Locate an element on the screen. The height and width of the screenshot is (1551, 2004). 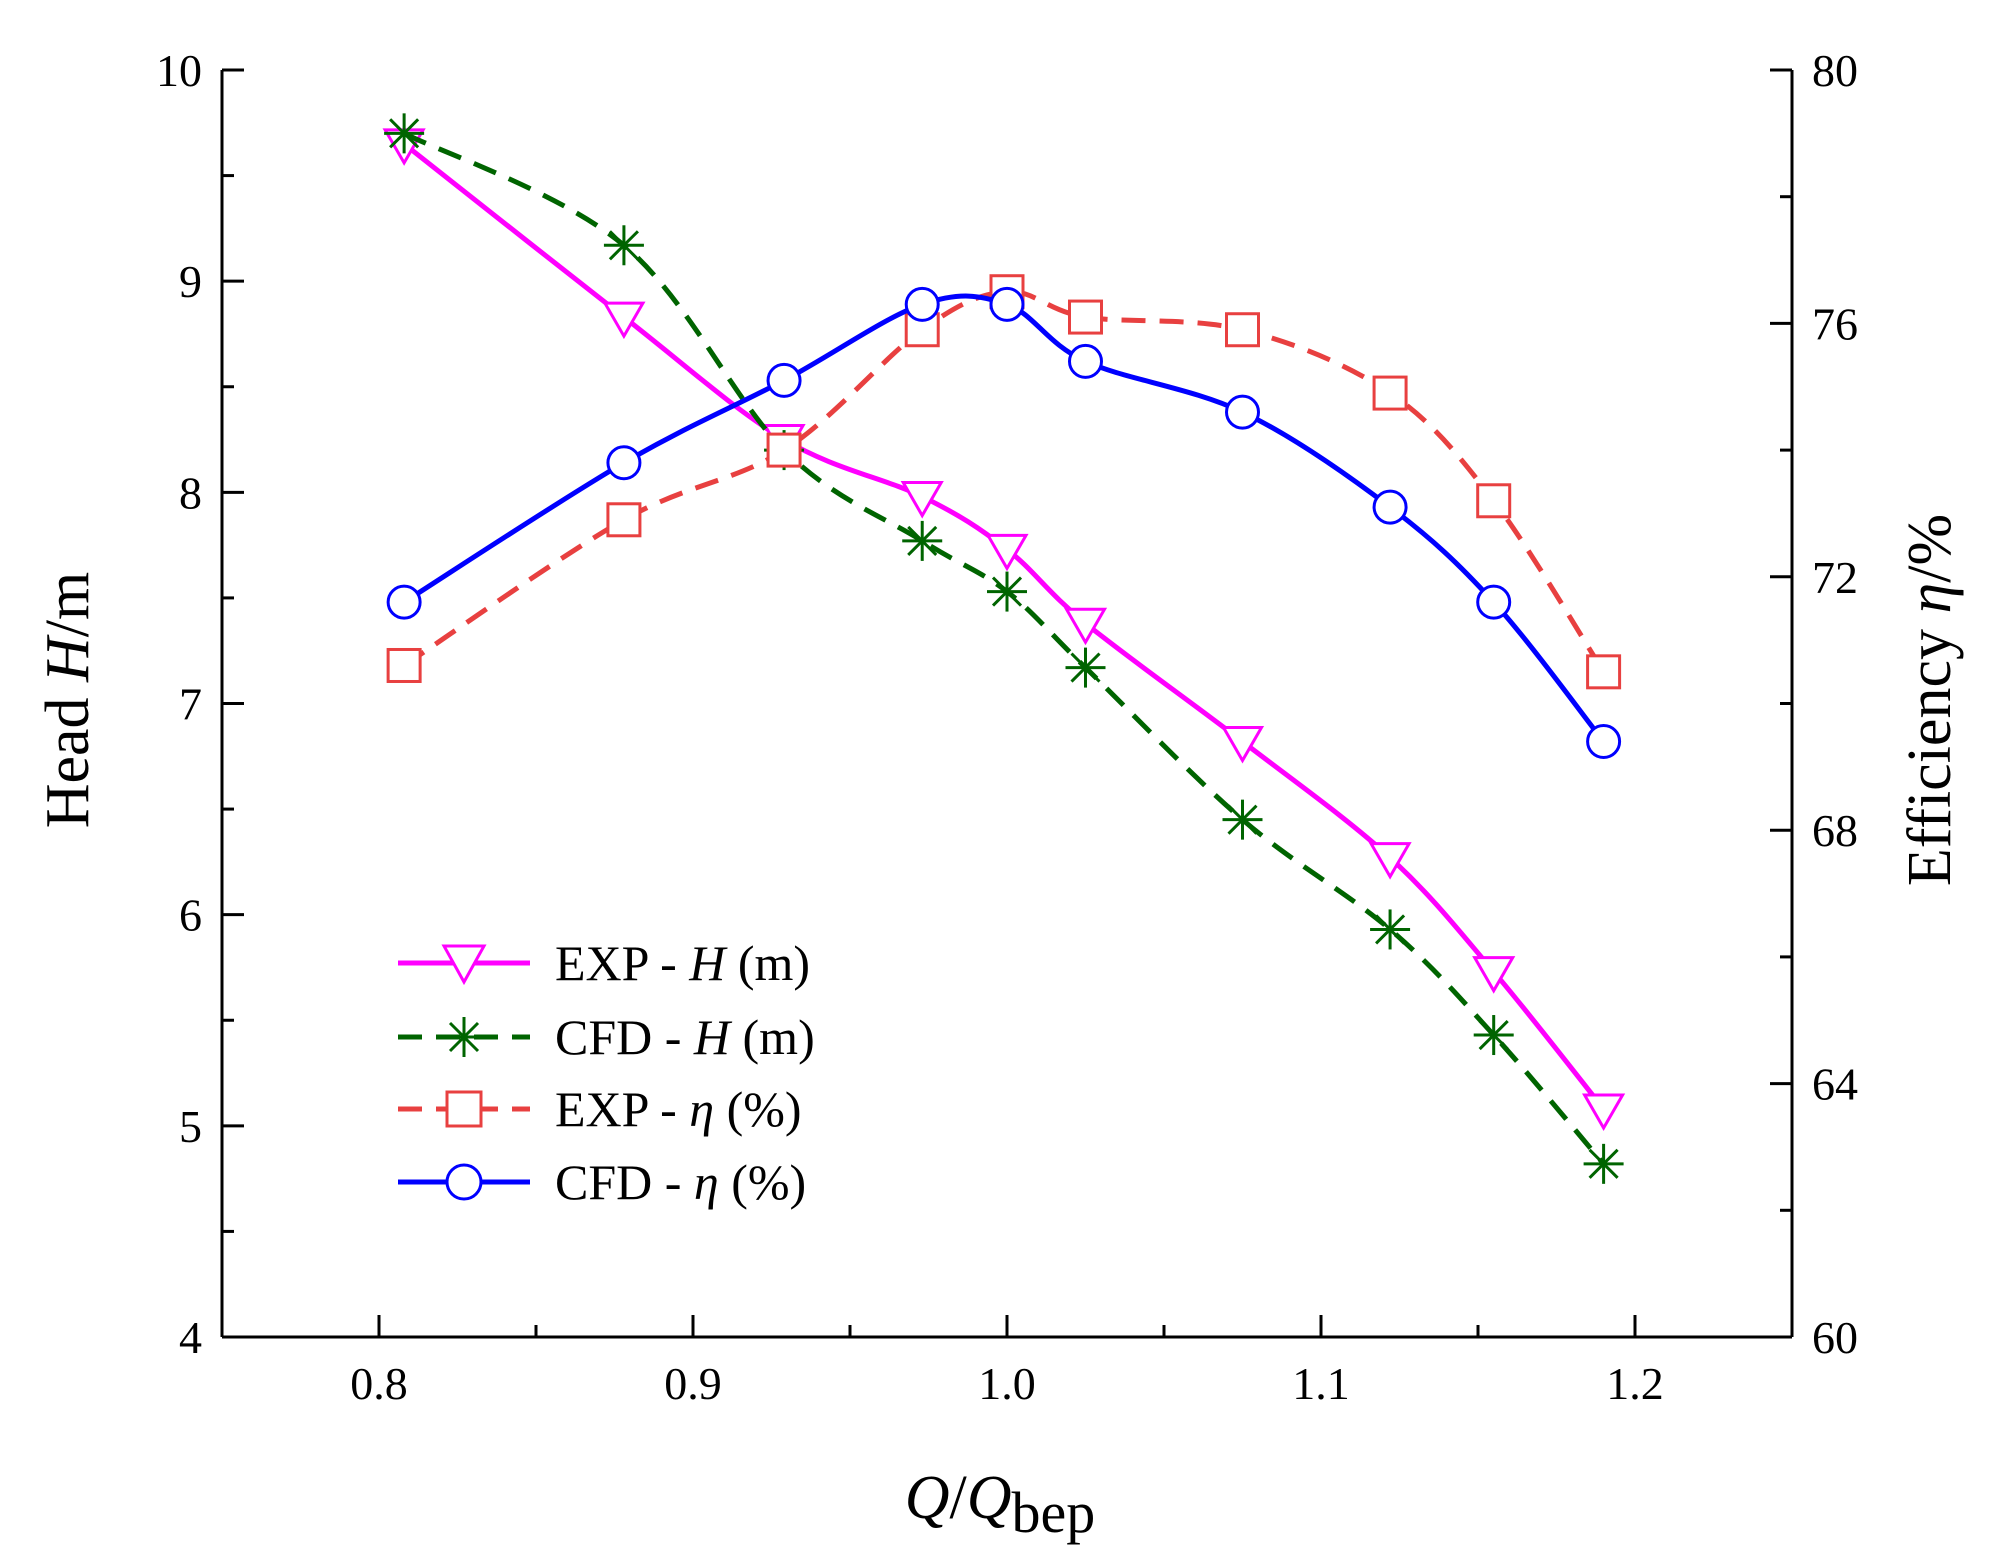
y-right-axis-title: Efficiency η/% is located at coordinates (1930, 700).